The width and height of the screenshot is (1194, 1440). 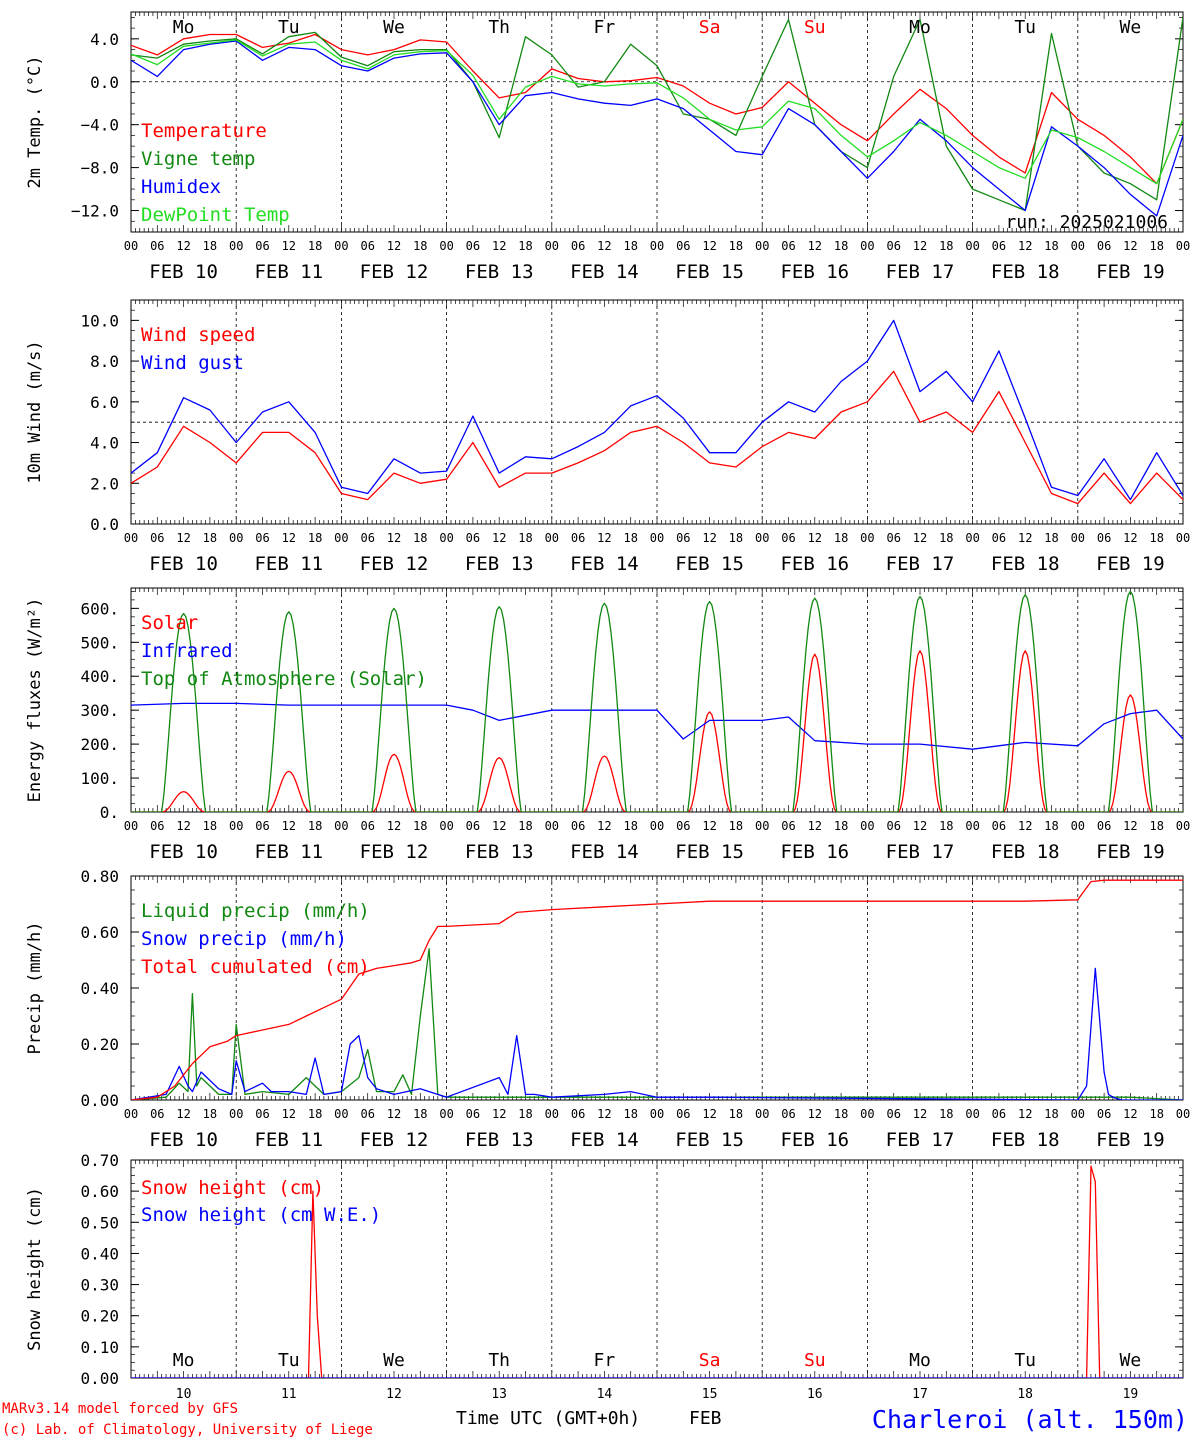 I want to click on legend-entry: Vigne temp, so click(x=198, y=159).